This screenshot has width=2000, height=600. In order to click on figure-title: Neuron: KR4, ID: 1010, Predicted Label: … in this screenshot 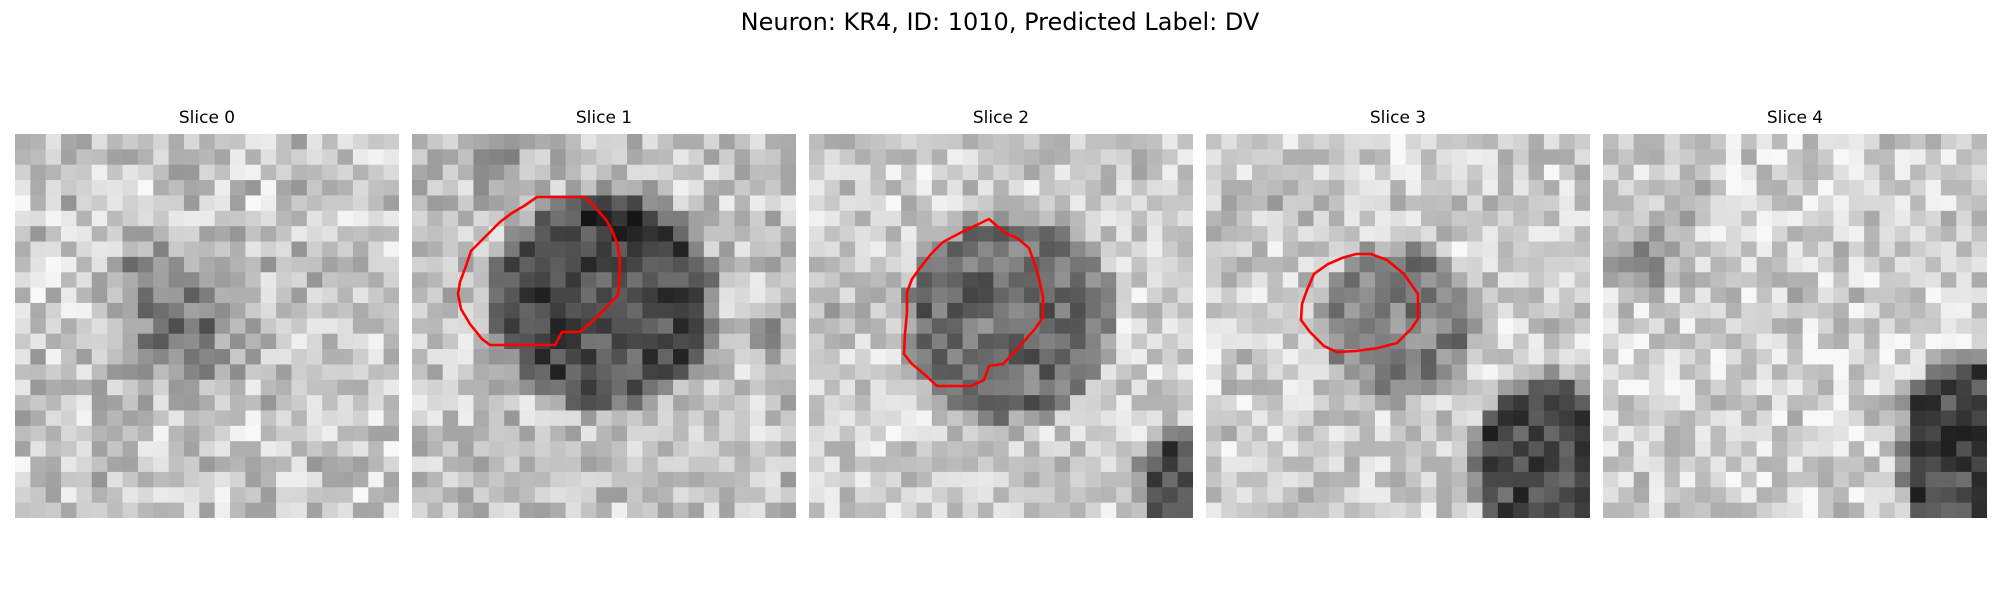, I will do `click(1000, 22)`.